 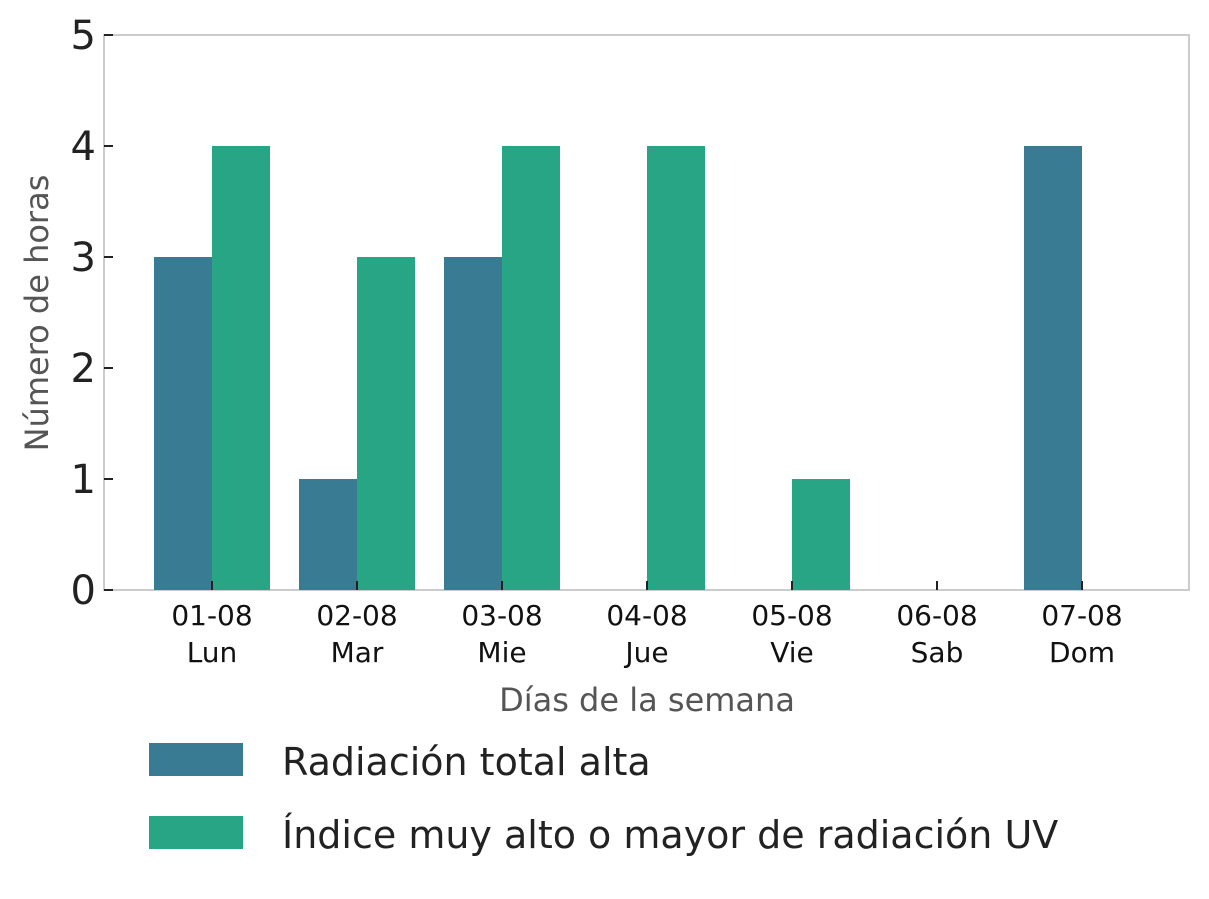 I want to click on x-tick-label-day: Lun, so click(x=212, y=652).